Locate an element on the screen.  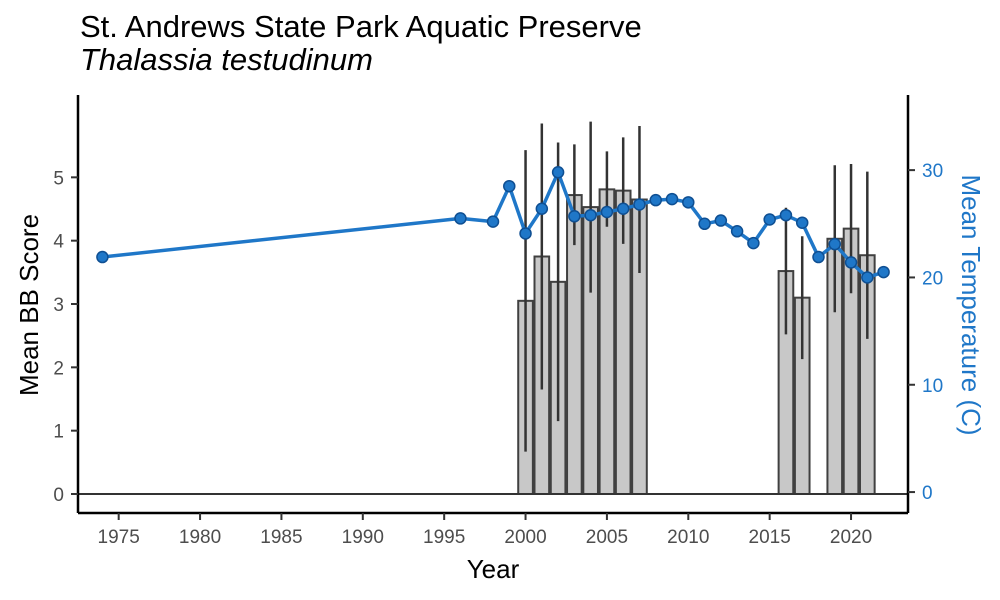
temperature-point-2009 is located at coordinates (672, 199).